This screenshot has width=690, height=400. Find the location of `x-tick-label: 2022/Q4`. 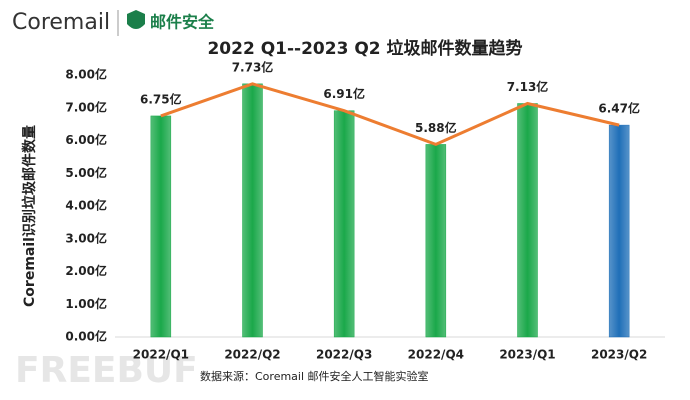

x-tick-label: 2022/Q4 is located at coordinates (436, 355).